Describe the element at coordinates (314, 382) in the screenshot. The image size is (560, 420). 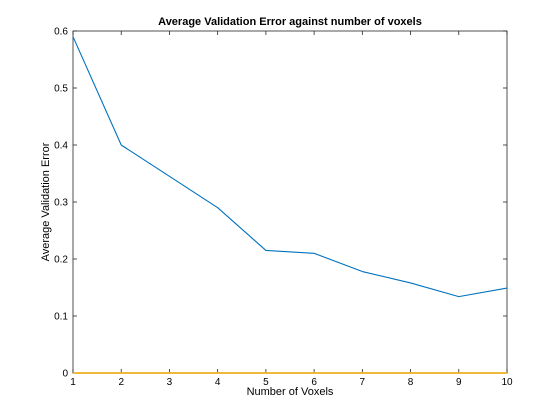
I see `x-tick-label: 6` at that location.